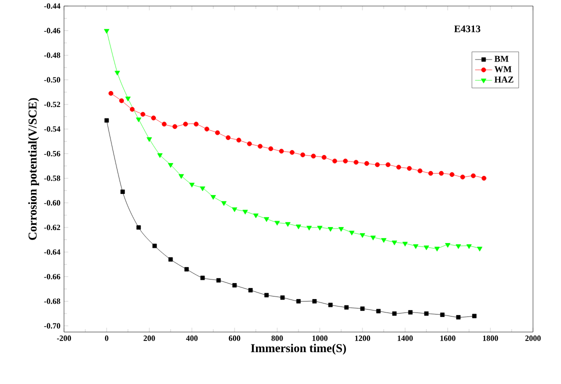 Image resolution: width=561 pixels, height=384 pixels. What do you see at coordinates (34, 169) in the screenshot?
I see `y-axis-title: Corrosion potential(V/SCE)` at bounding box center [34, 169].